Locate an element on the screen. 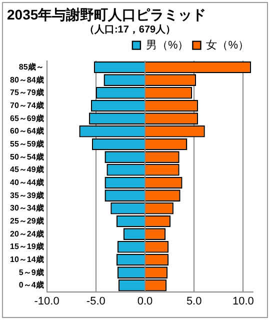 This screenshot has width=270, height=320. chart-title: 2035年与謝野町人口ピラミッド is located at coordinates (106, 14).